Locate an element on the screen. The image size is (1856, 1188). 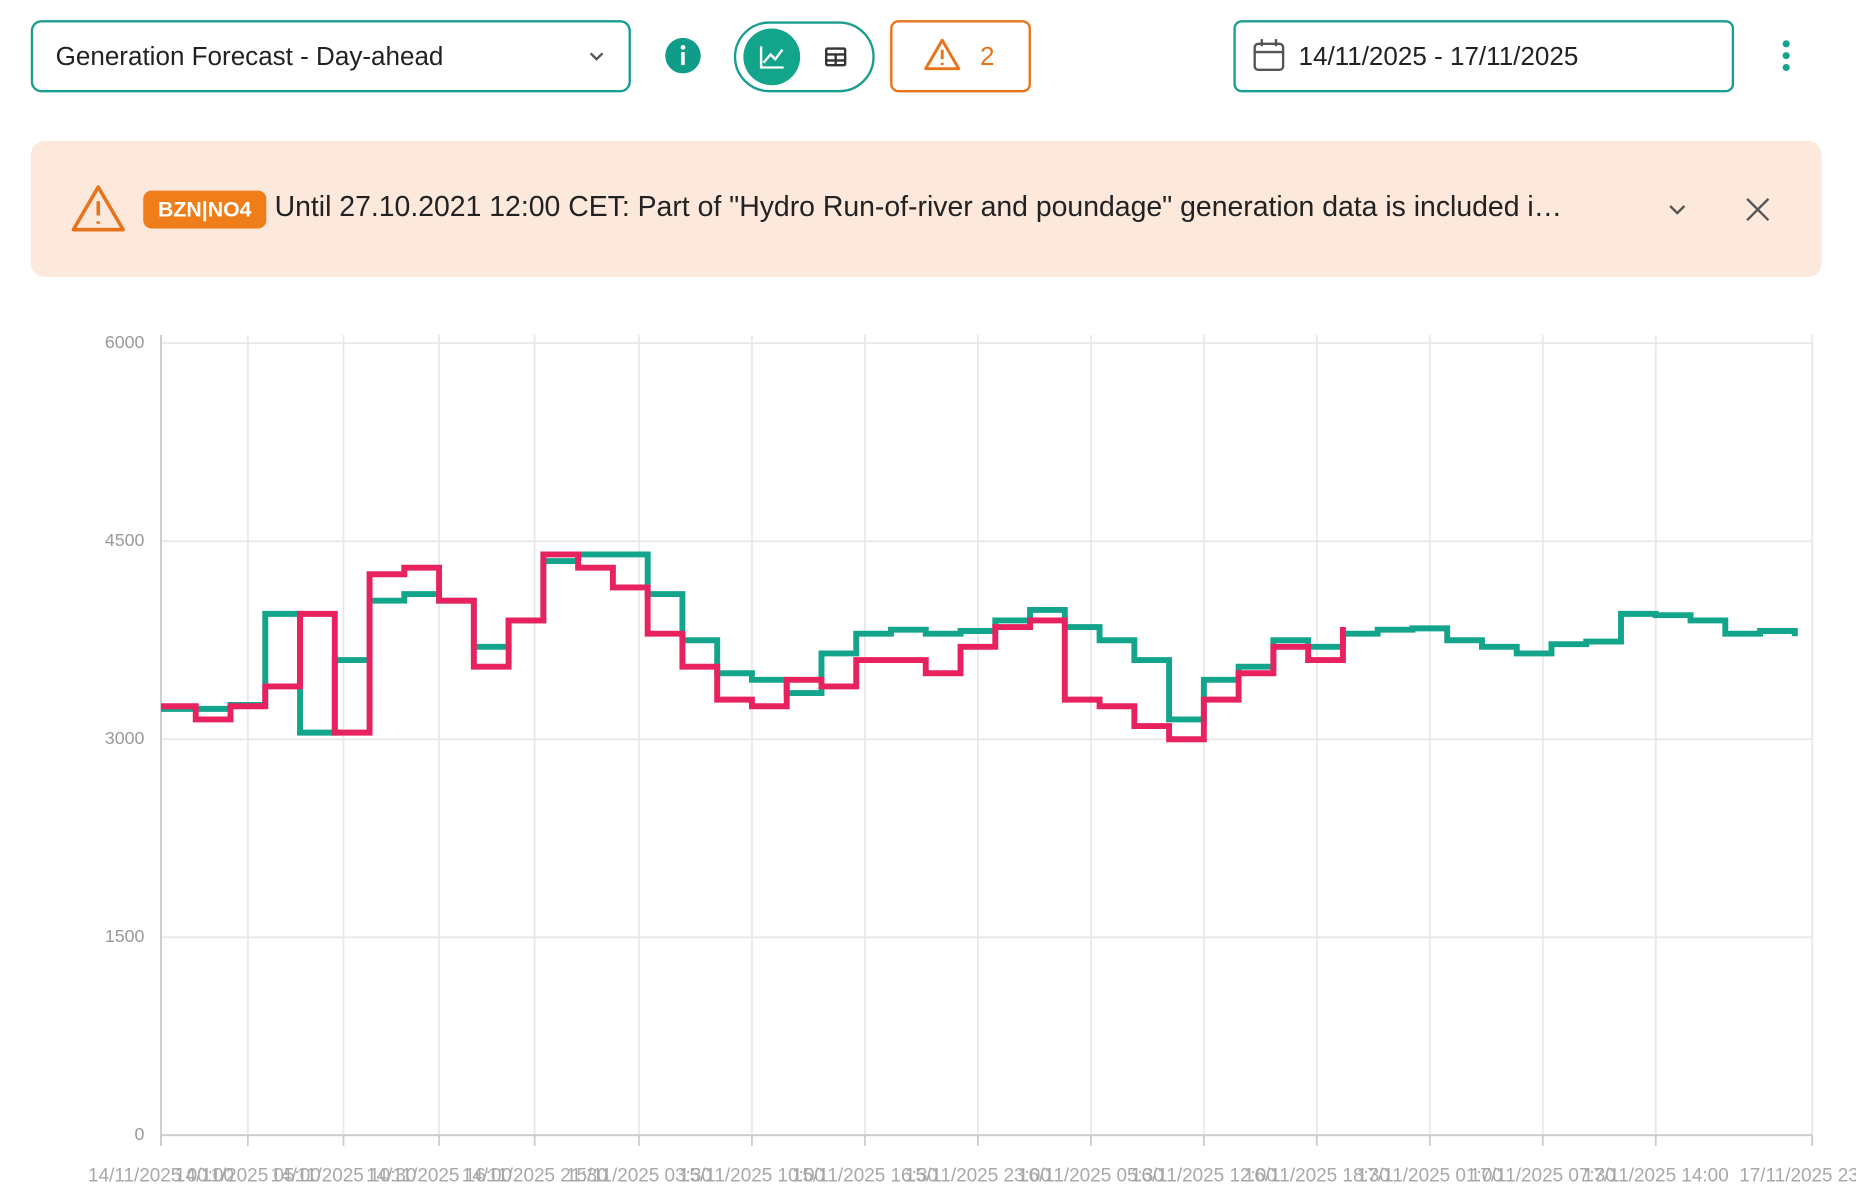
table-view-button is located at coordinates (836, 57).